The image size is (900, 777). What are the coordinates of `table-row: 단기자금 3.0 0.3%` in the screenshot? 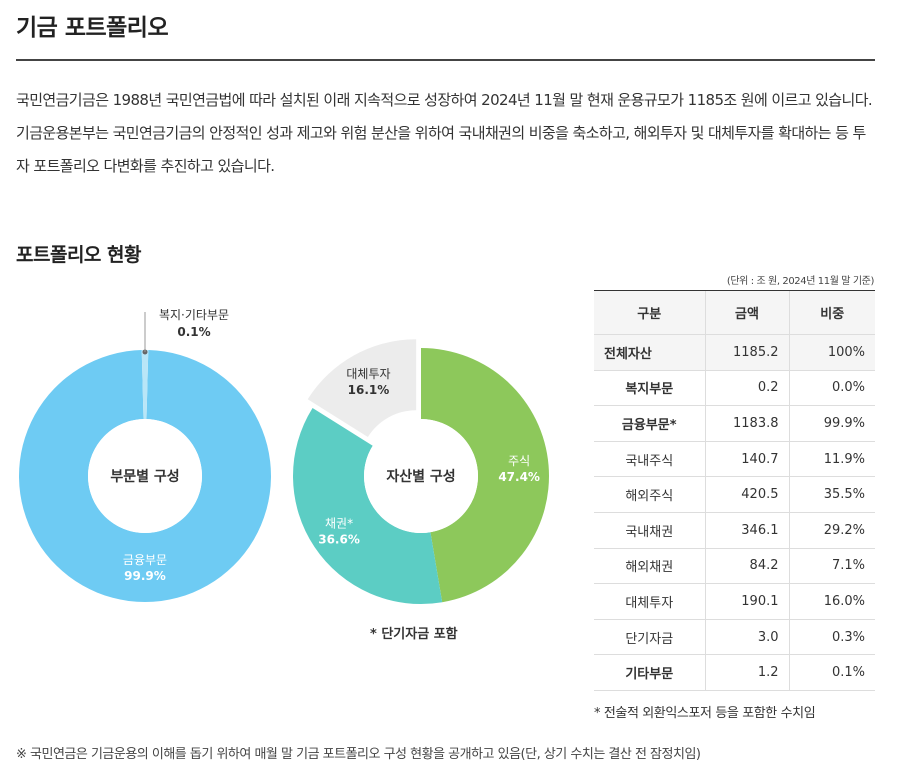 It's located at (734, 637).